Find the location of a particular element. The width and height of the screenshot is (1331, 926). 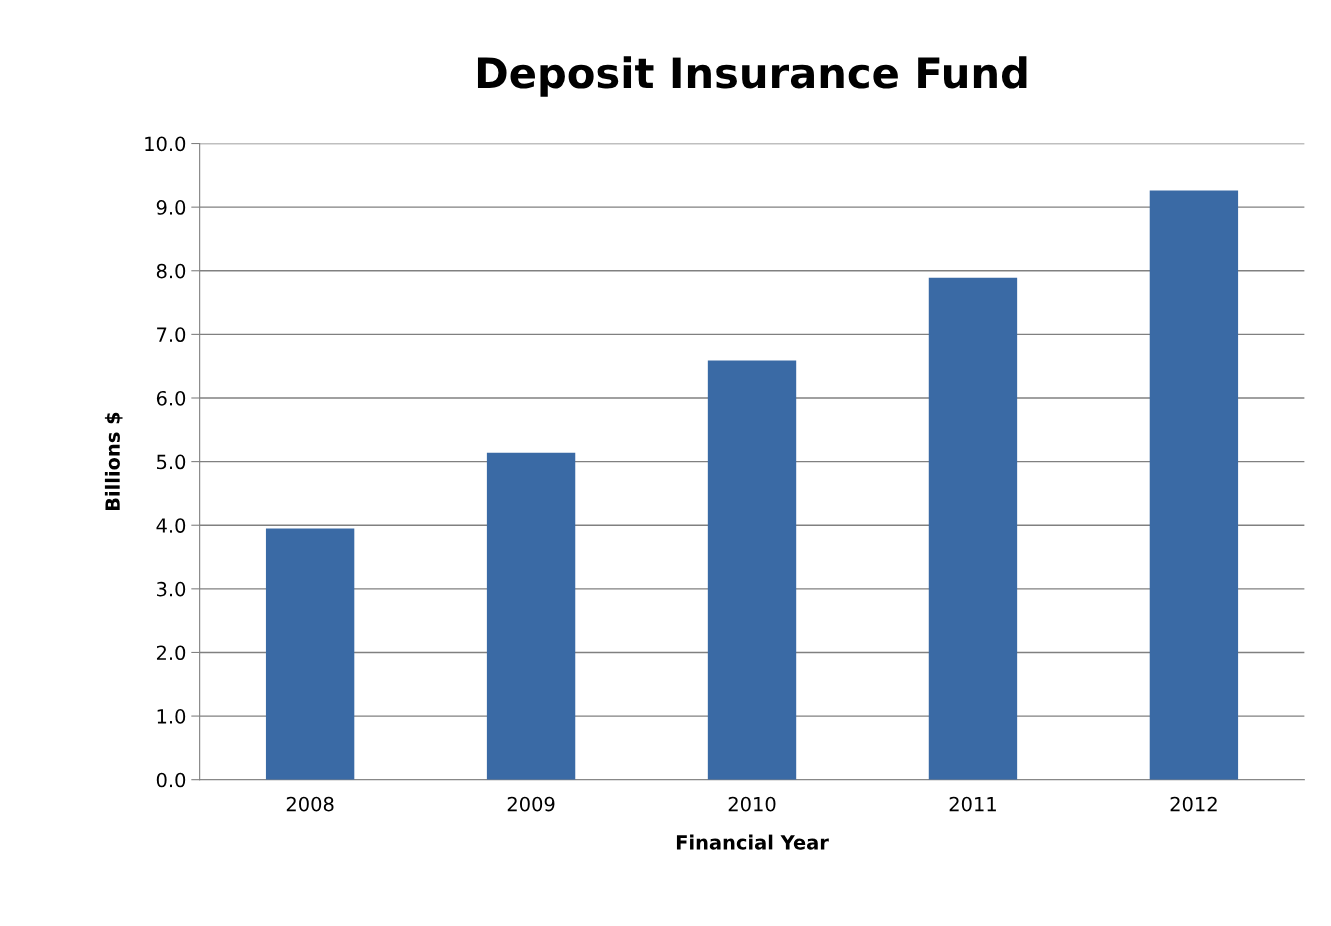

x-tick-label: 2008 is located at coordinates (310, 804).